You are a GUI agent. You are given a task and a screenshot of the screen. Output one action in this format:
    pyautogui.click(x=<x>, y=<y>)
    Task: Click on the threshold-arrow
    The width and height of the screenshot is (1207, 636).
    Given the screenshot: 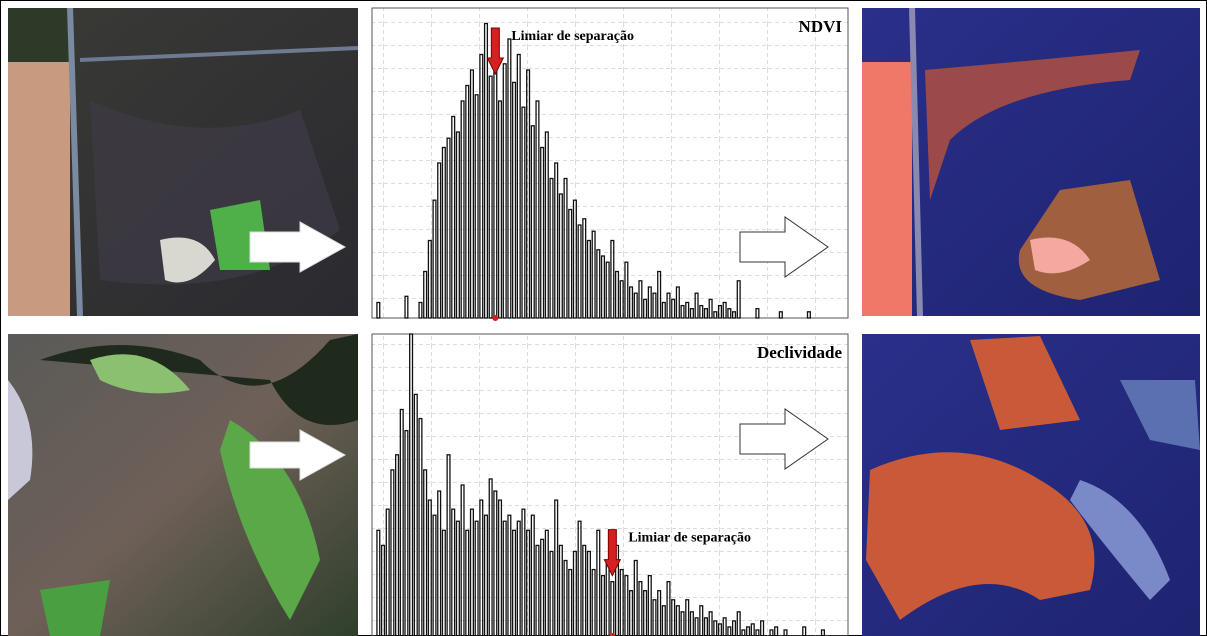 What is the action you would take?
    pyautogui.click(x=612, y=553)
    